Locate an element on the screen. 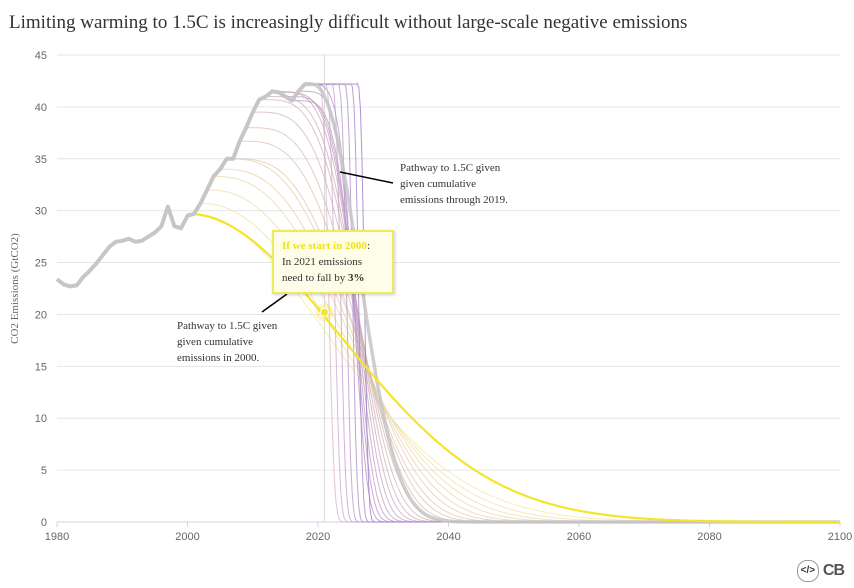  y-tick-label-15: 15 is located at coordinates (41, 367).